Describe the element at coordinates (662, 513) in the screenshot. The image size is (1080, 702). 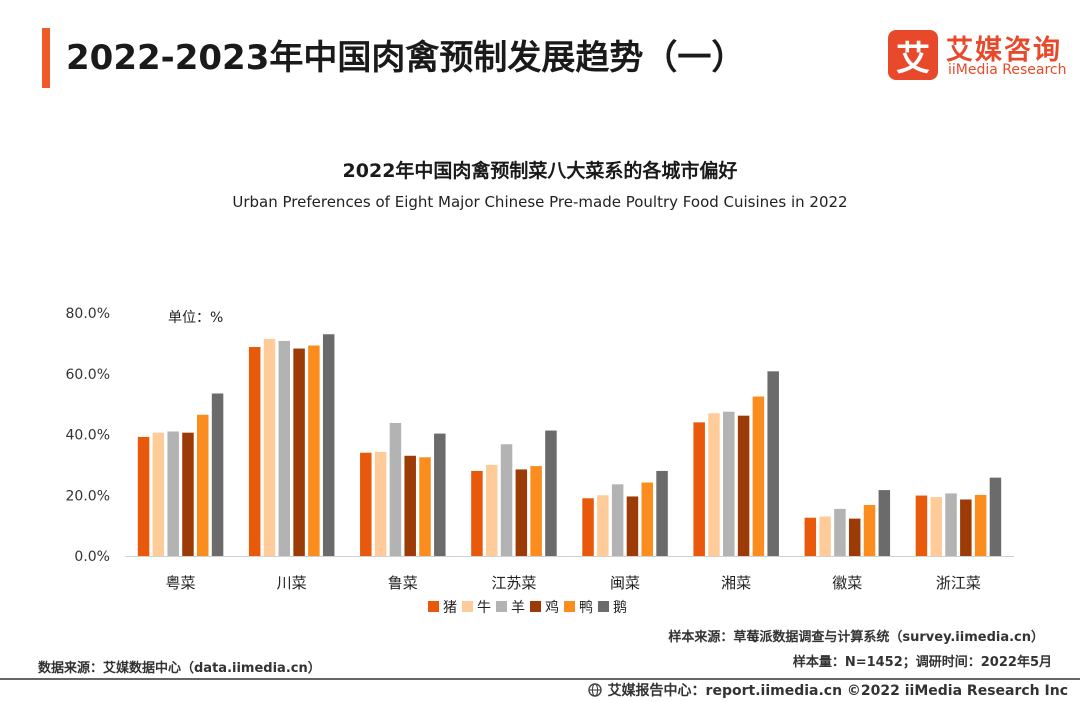
I see `bar-鹅-闽菜` at that location.